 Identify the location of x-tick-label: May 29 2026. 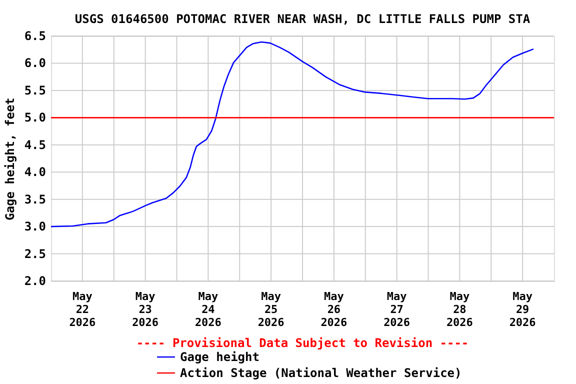
(522, 309).